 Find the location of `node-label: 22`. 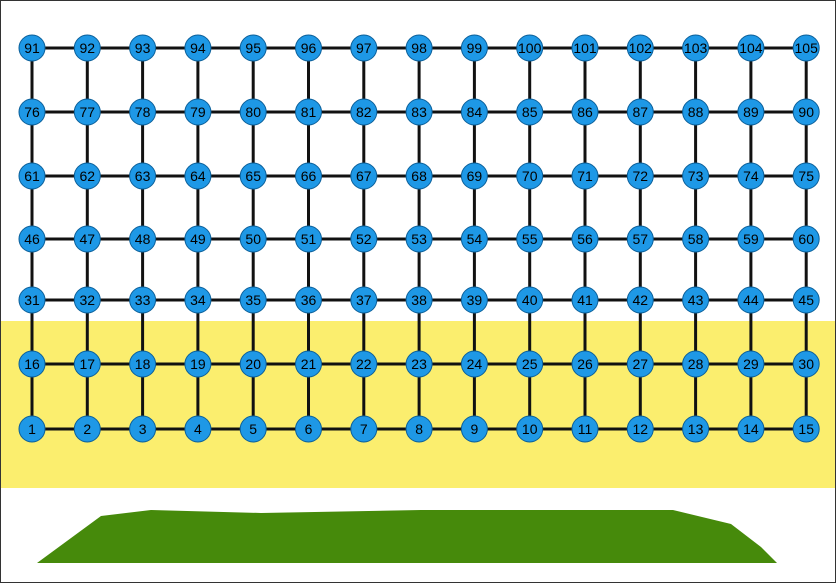

node-label: 22 is located at coordinates (364, 364).